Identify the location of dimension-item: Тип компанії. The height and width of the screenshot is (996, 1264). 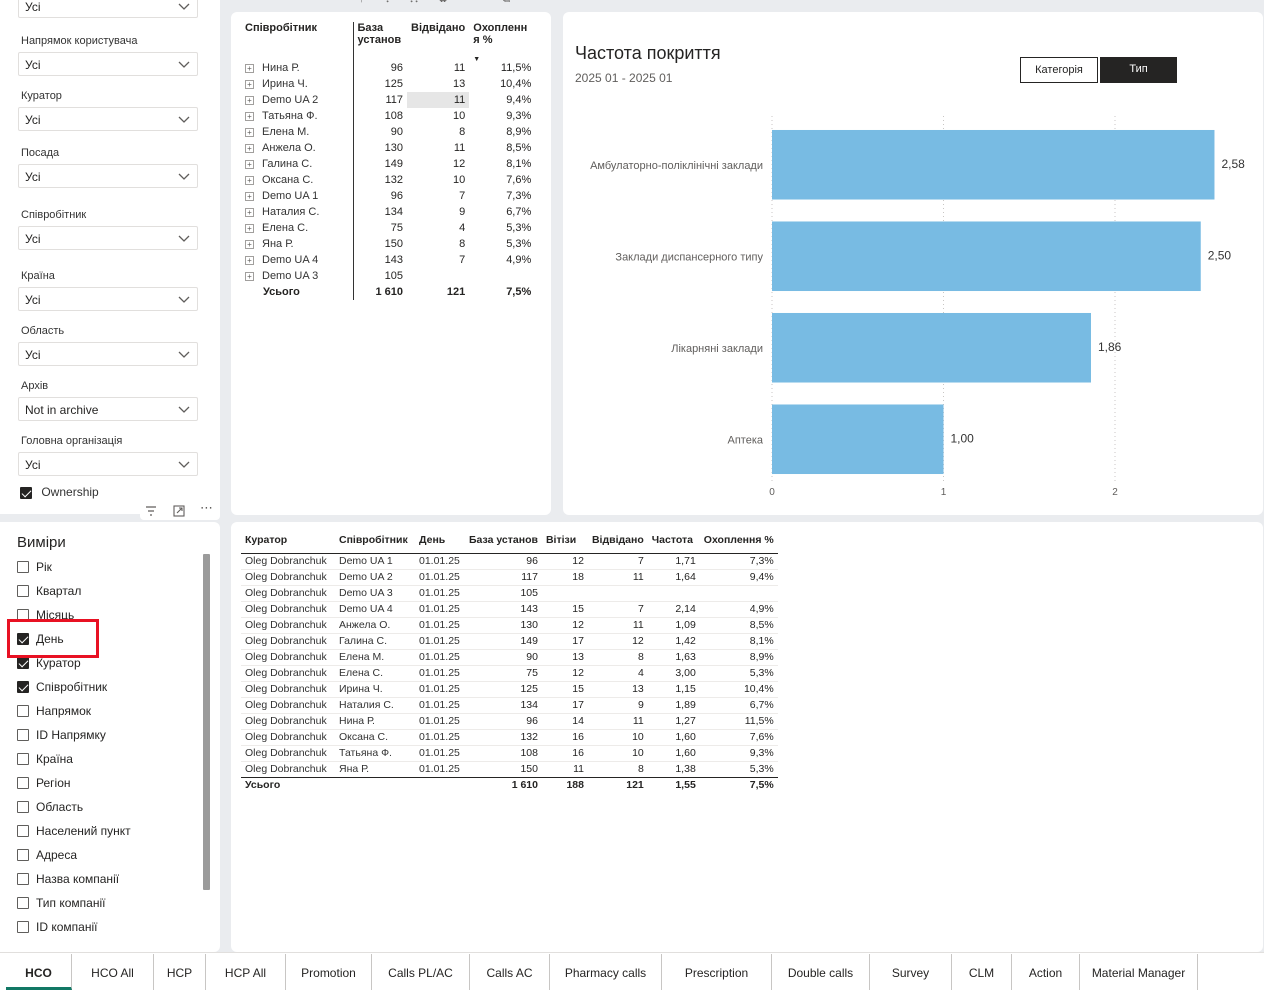
(61, 904).